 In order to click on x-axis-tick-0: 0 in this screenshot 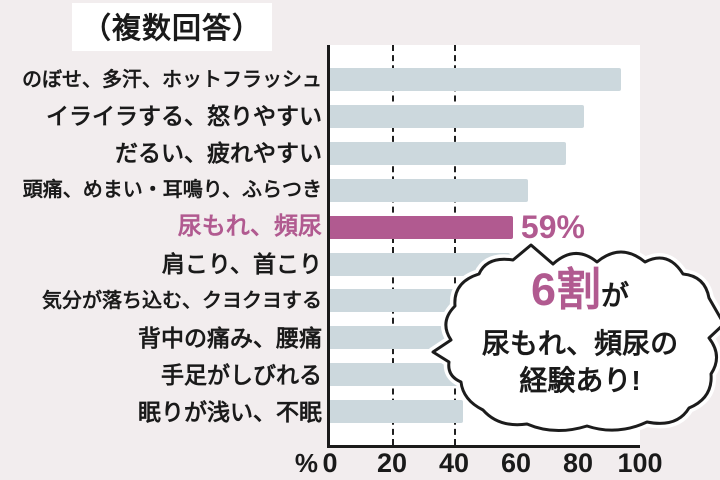, I will do `click(330, 463)`.